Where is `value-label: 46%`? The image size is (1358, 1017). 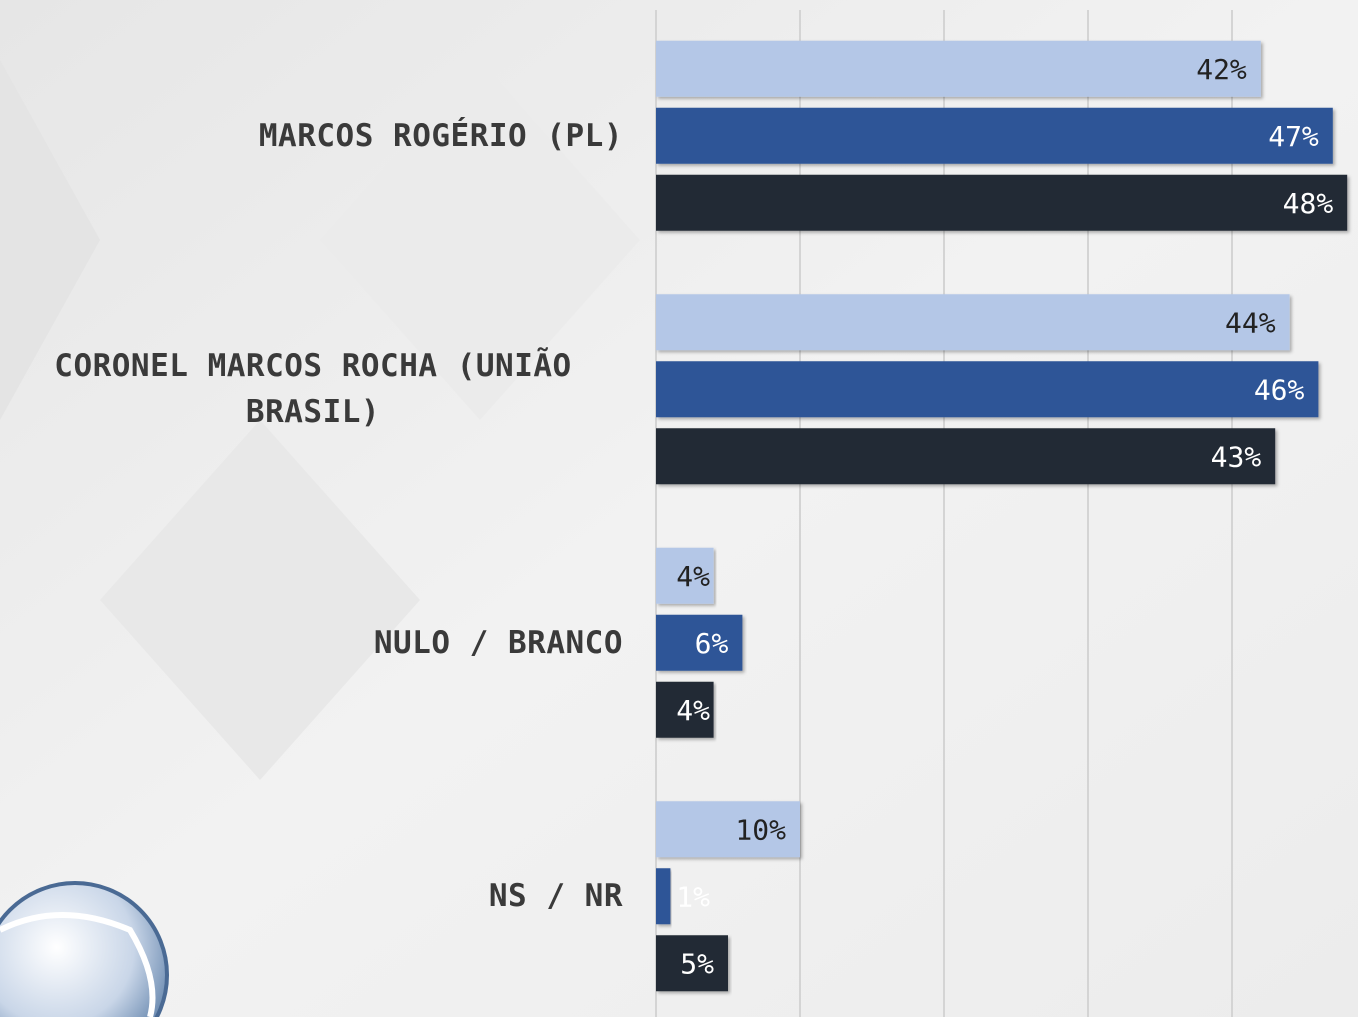
value-label: 46% is located at coordinates (1279, 389).